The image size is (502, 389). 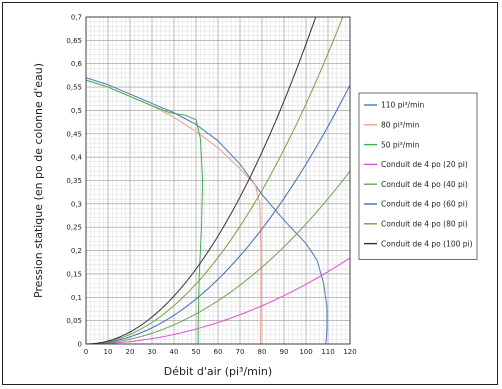 What do you see at coordinates (284, 352) in the screenshot?
I see `x-tick-label: 90` at bounding box center [284, 352].